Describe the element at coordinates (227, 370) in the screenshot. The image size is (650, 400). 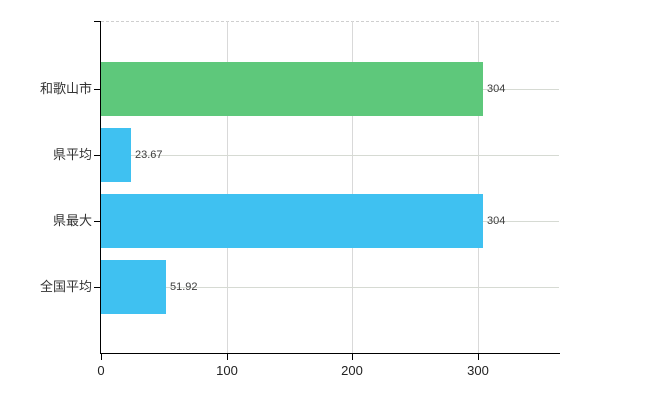
I see `x-tick-label: 100` at that location.